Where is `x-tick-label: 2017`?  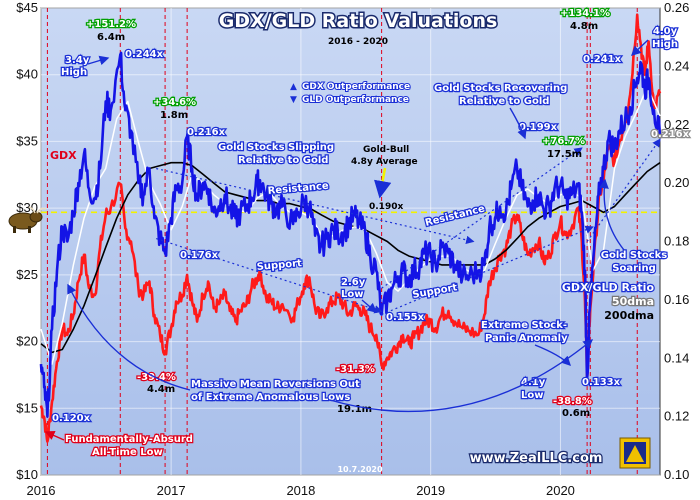
x-tick-label: 2017 is located at coordinates (171, 490).